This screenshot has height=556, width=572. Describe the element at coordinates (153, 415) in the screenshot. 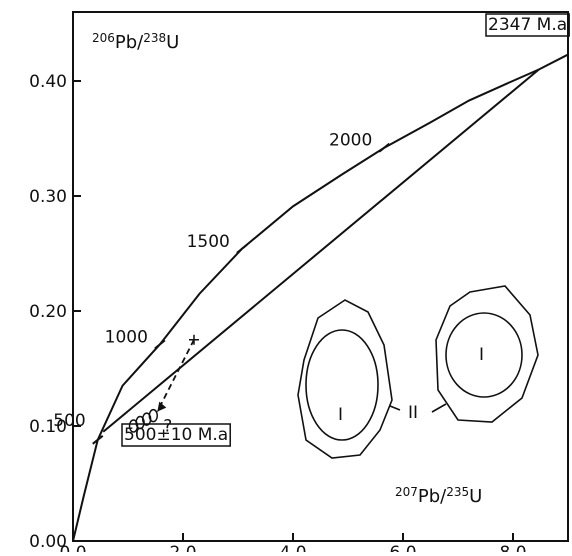

I see `analysis-point` at that location.